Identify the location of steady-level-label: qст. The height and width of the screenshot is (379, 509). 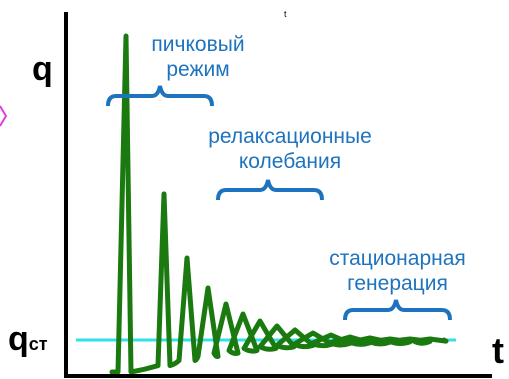
(28, 339).